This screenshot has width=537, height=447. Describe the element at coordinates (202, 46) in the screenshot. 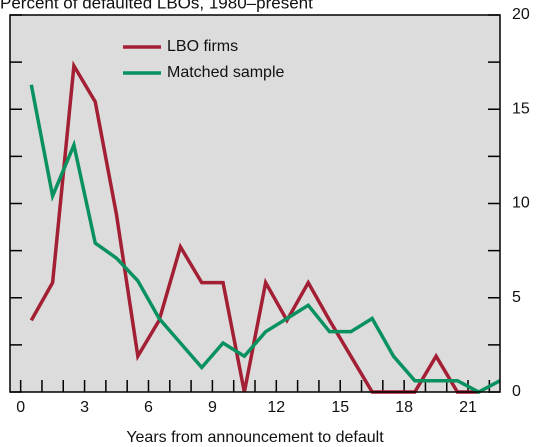

I see `legend-label: LBO firms` at that location.